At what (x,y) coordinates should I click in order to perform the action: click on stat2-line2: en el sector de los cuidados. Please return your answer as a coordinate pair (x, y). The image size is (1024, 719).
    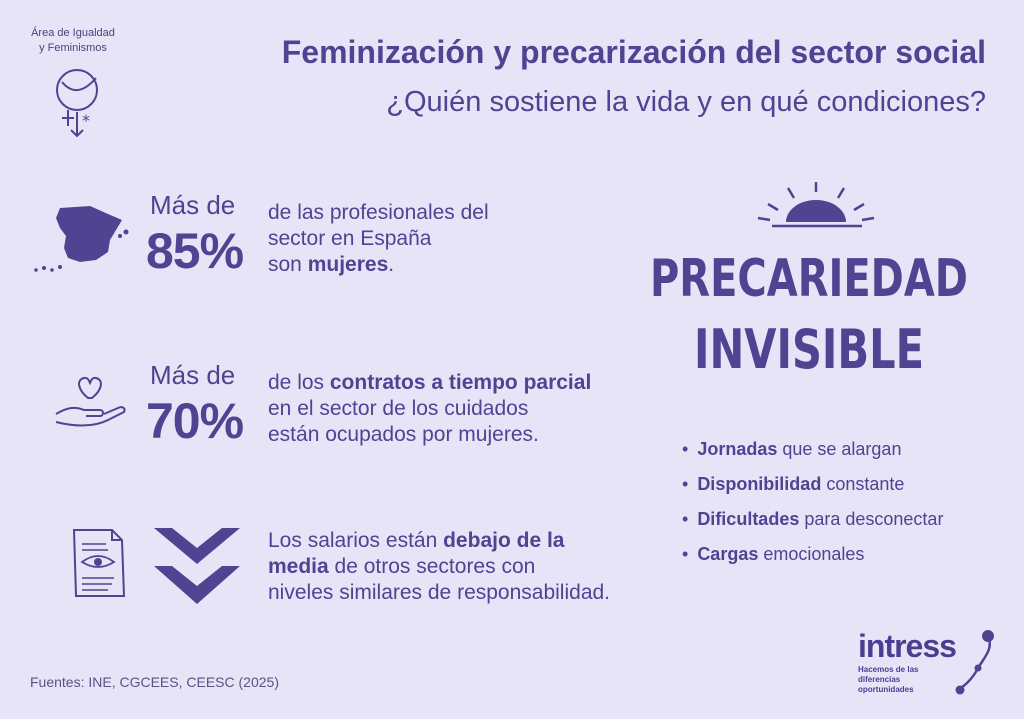
    Looking at the image, I should click on (398, 408).